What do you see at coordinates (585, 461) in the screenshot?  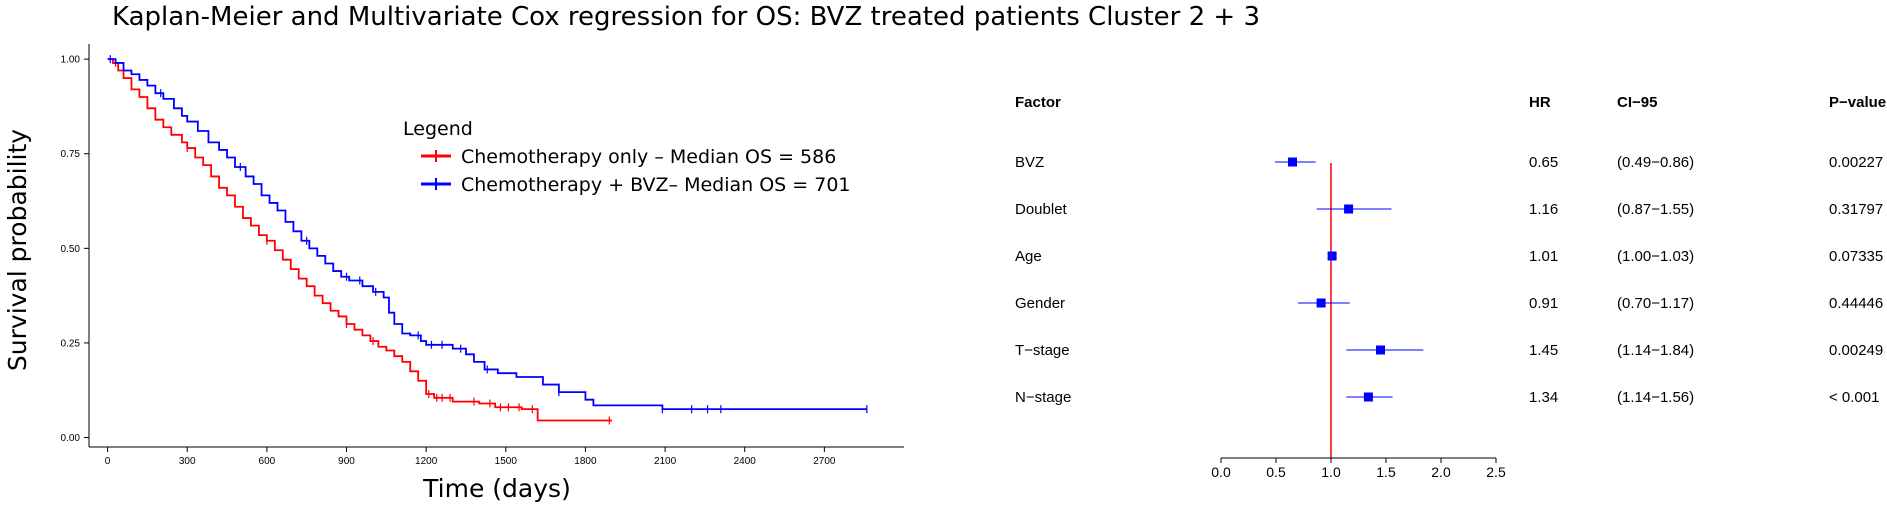 I see `km-x-tick-label: 1800` at bounding box center [585, 461].